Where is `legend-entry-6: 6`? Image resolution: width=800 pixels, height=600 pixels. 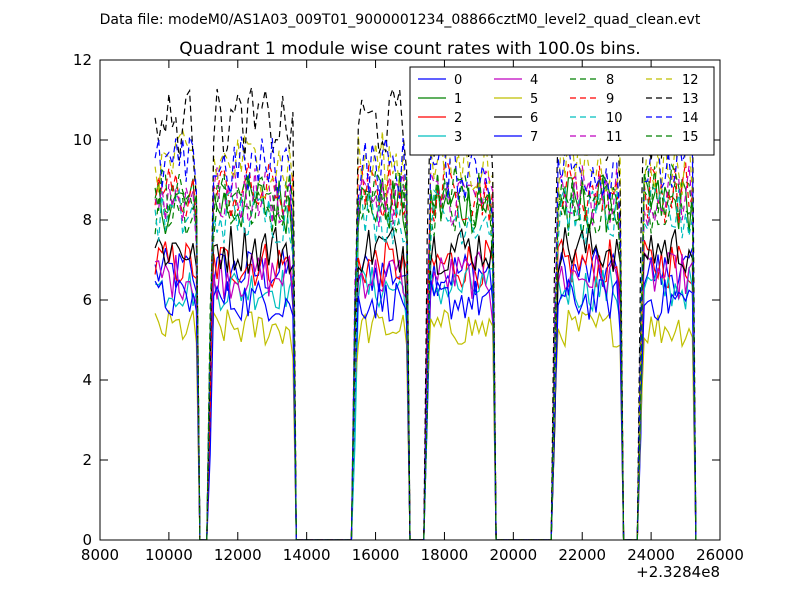
legend-entry-6: 6 is located at coordinates (516, 118).